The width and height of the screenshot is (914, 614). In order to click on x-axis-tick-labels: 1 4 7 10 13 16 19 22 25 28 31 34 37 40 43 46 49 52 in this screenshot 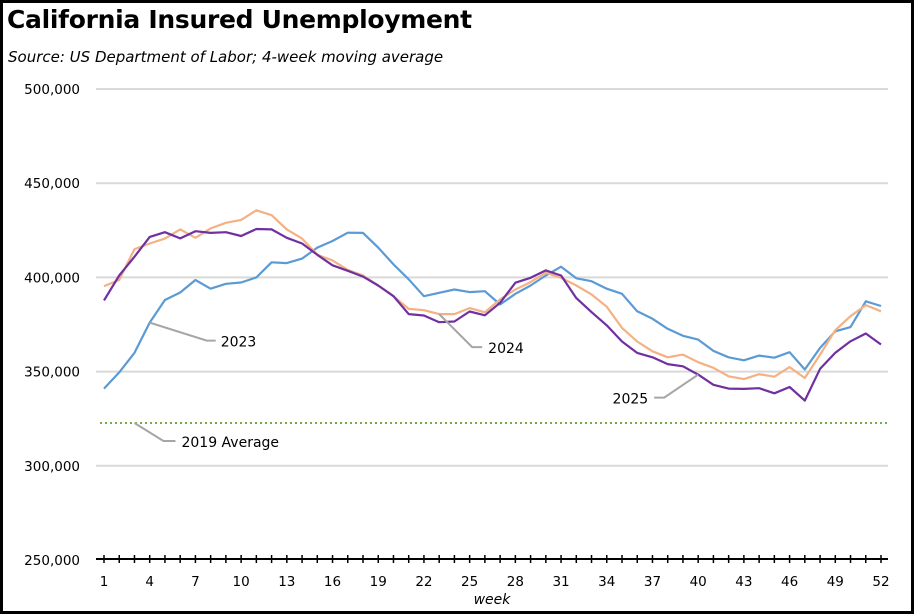, I will do `click(495, 582)`.